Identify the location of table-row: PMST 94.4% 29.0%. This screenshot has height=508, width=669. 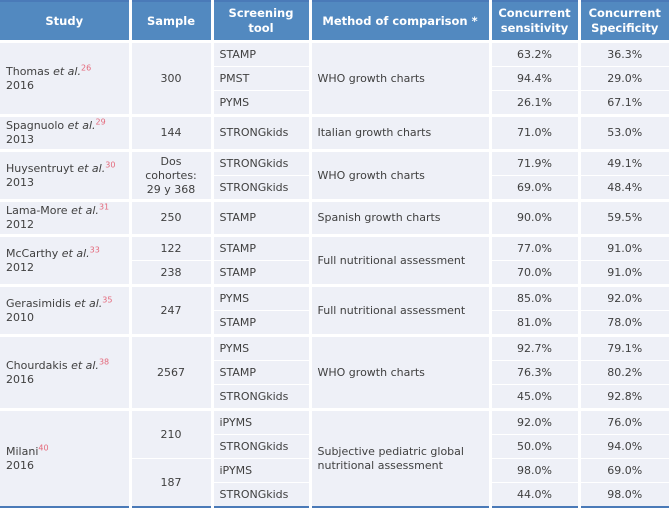
(334, 78).